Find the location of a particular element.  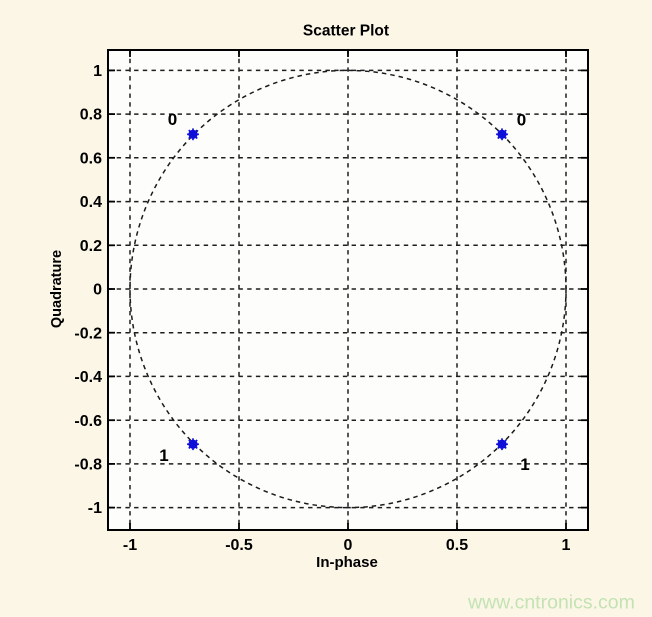

svg-text: -0.2 is located at coordinates (88, 333).